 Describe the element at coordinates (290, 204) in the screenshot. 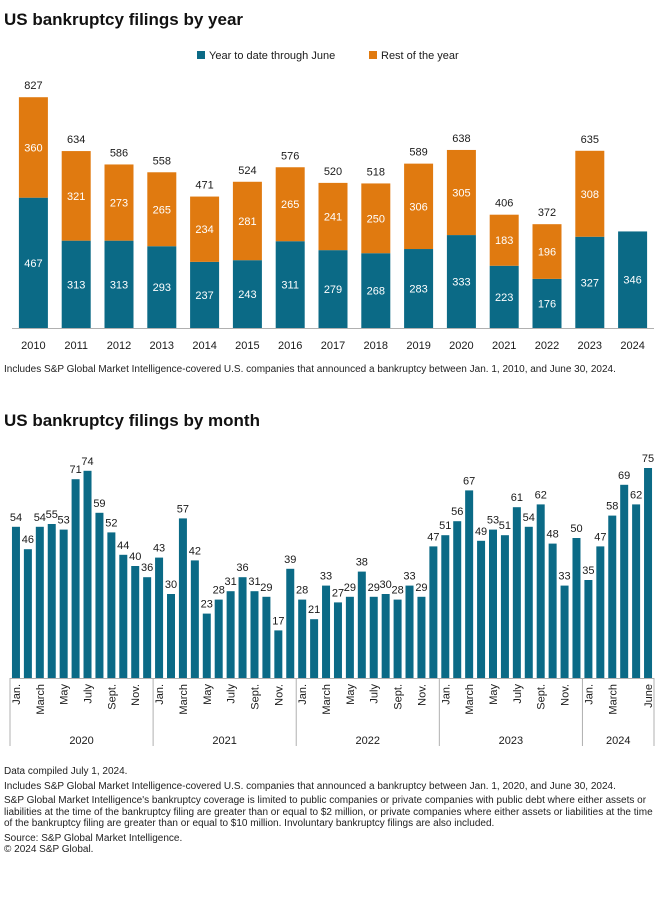

I see `bar-rest-2016` at that location.